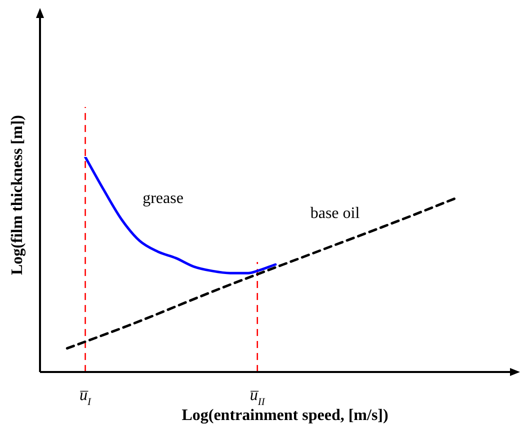 Image resolution: width=523 pixels, height=432 pixels. What do you see at coordinates (17, 195) in the screenshot?
I see `y-axis-title: Log(film thickness [m])` at bounding box center [17, 195].